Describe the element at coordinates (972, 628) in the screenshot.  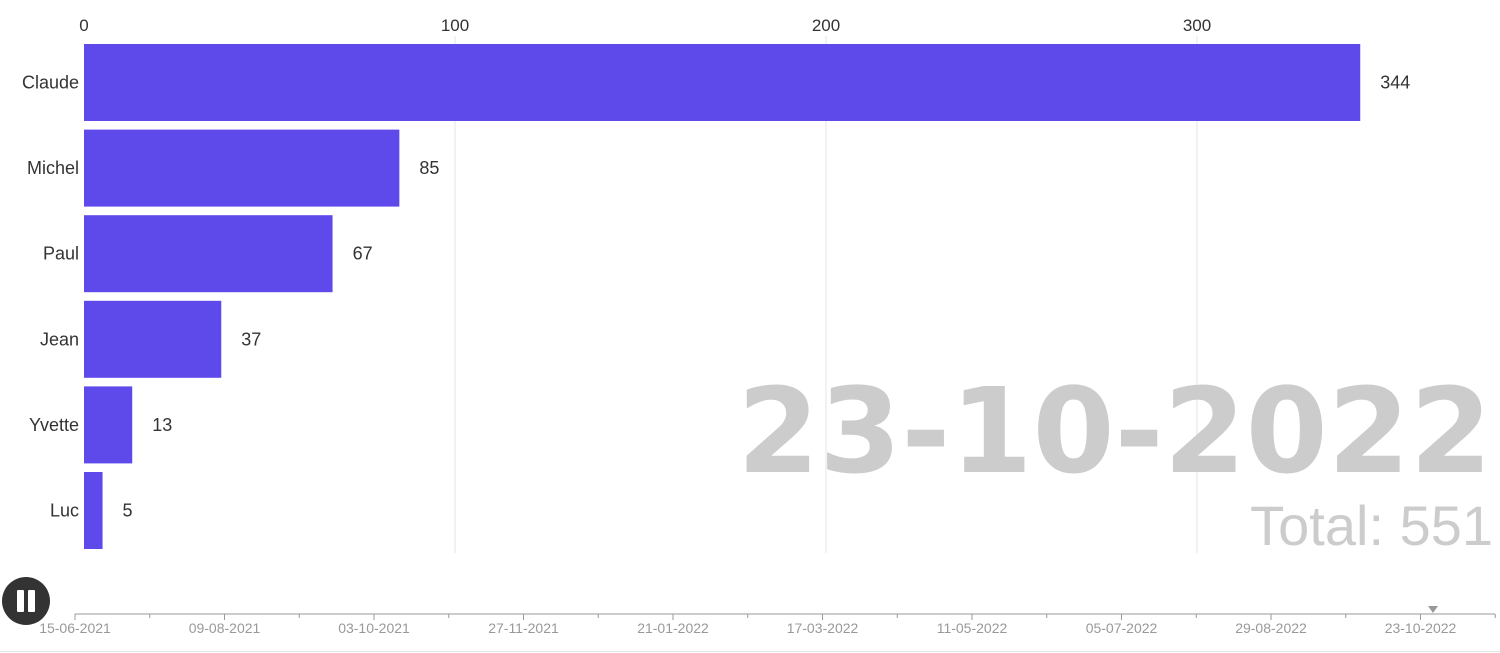
I see `timeline-label: 11-05-2022` at that location.